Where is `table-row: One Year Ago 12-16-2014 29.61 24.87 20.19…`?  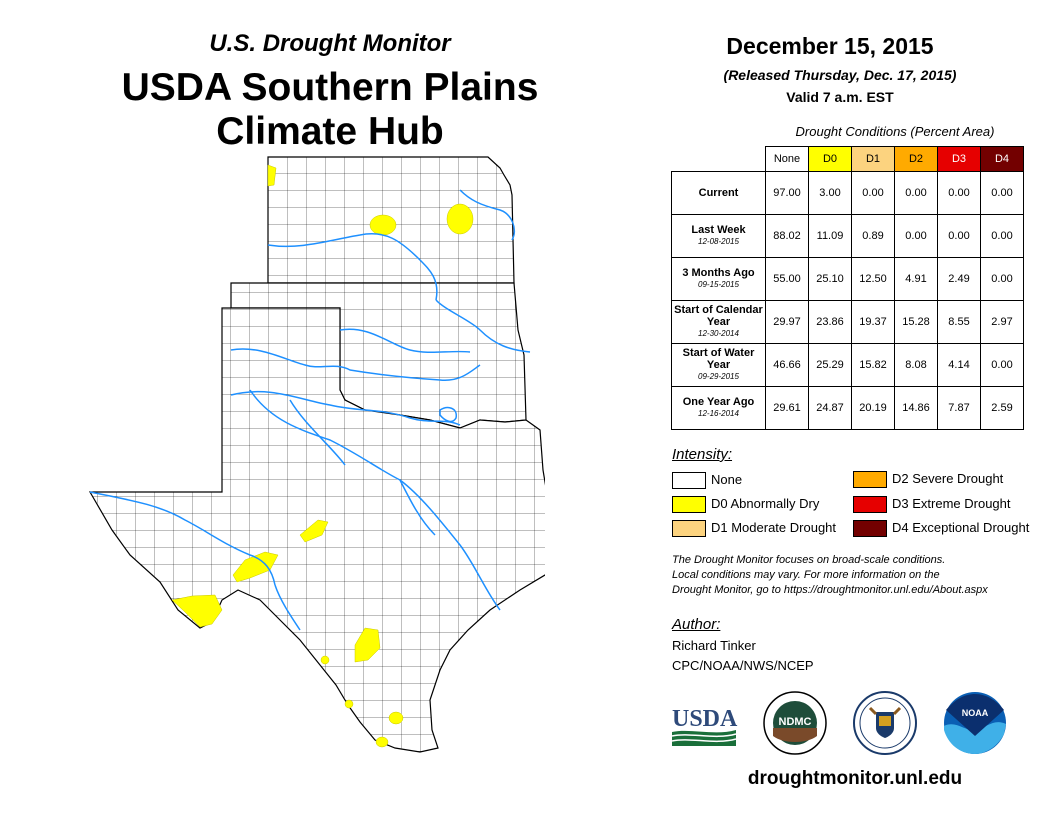
table-row: One Year Ago 12-16-2014 29.61 24.87 20.19… is located at coordinates (847, 408).